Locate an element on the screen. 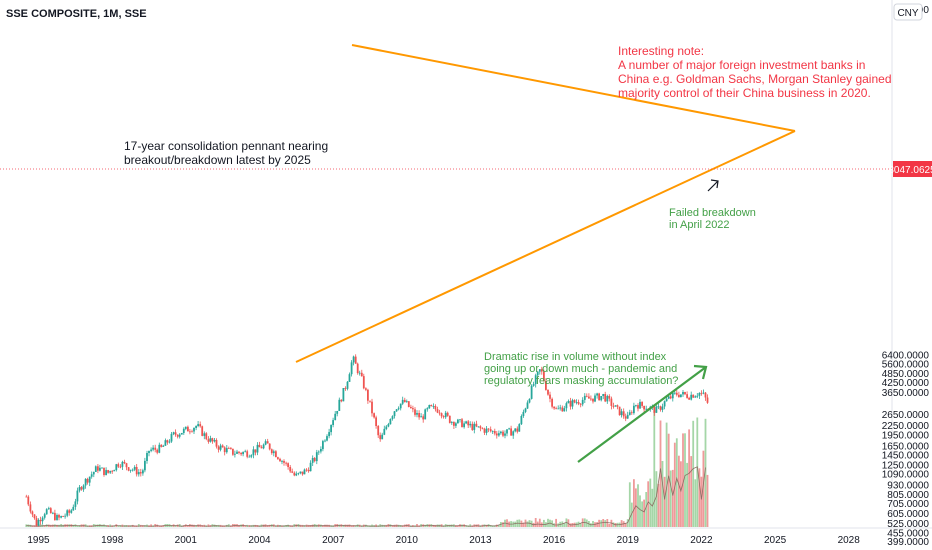 The height and width of the screenshot is (550, 932). pennant-line-1: 17-year consolidation pennant nearing is located at coordinates (226, 146).